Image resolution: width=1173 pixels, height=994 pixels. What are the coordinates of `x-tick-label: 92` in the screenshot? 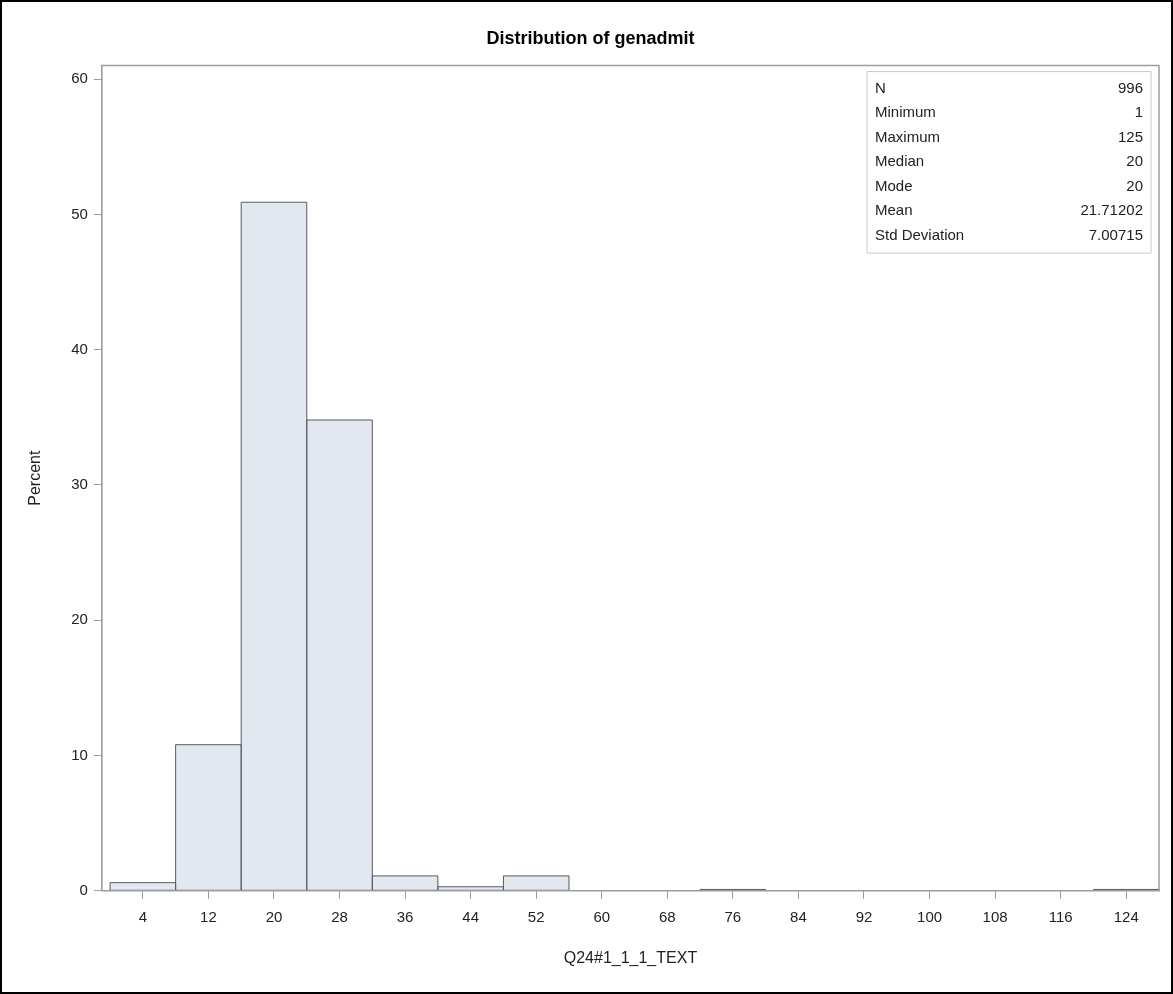 It's located at (864, 916).